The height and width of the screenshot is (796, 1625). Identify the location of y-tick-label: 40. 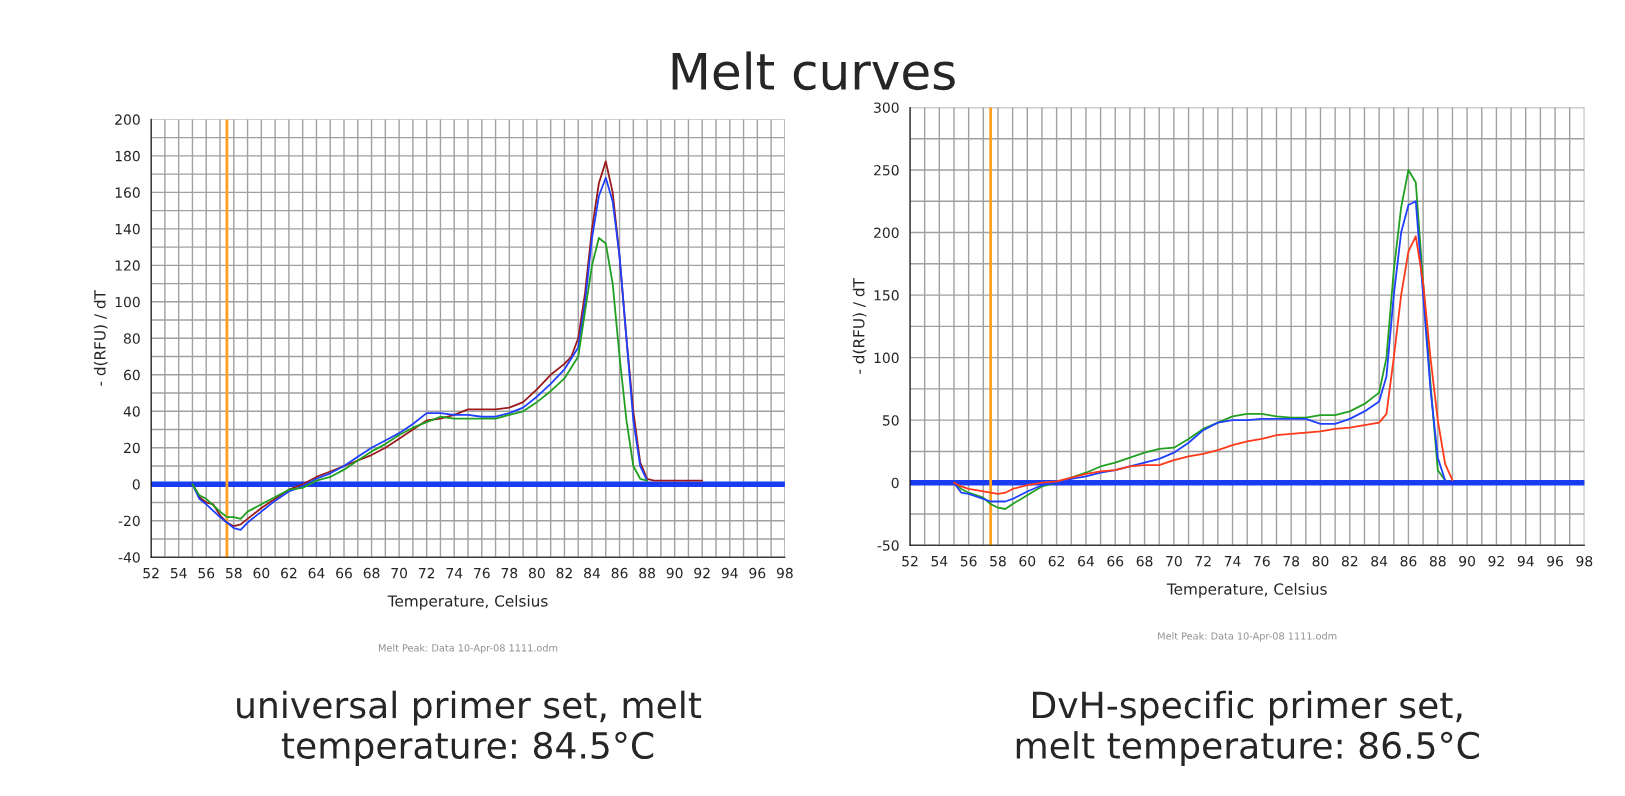
(131, 411).